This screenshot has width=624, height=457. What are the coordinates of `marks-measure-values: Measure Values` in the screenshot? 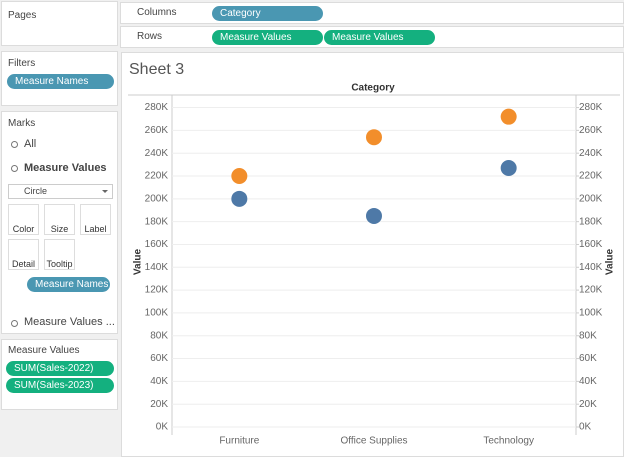 It's located at (65, 168).